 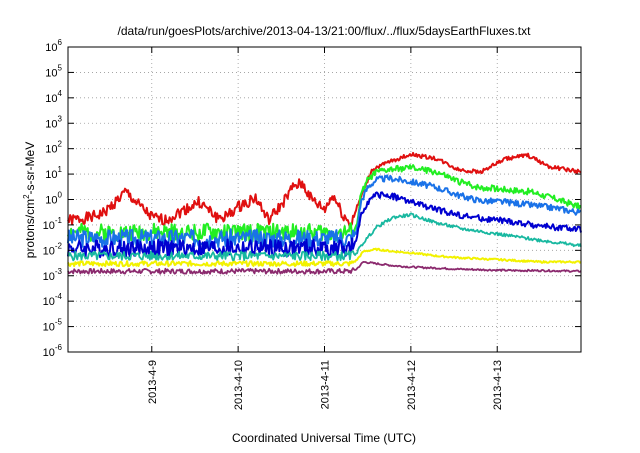 What do you see at coordinates (412, 385) in the screenshot?
I see `x-tick-label: 2013-4-12` at bounding box center [412, 385].